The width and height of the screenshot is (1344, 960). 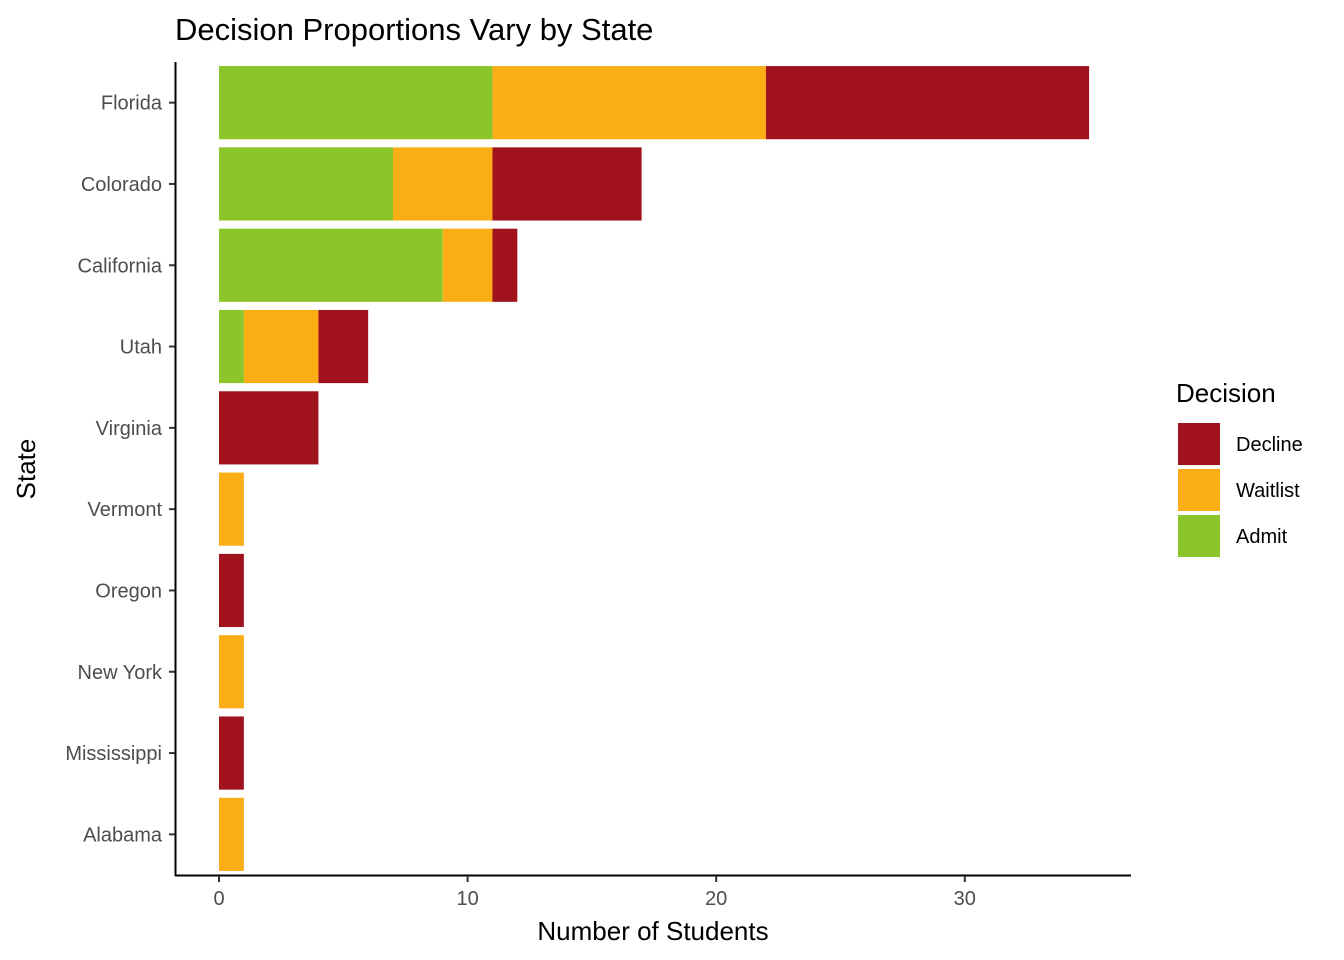 I want to click on bar-utah-decline, so click(x=343, y=346).